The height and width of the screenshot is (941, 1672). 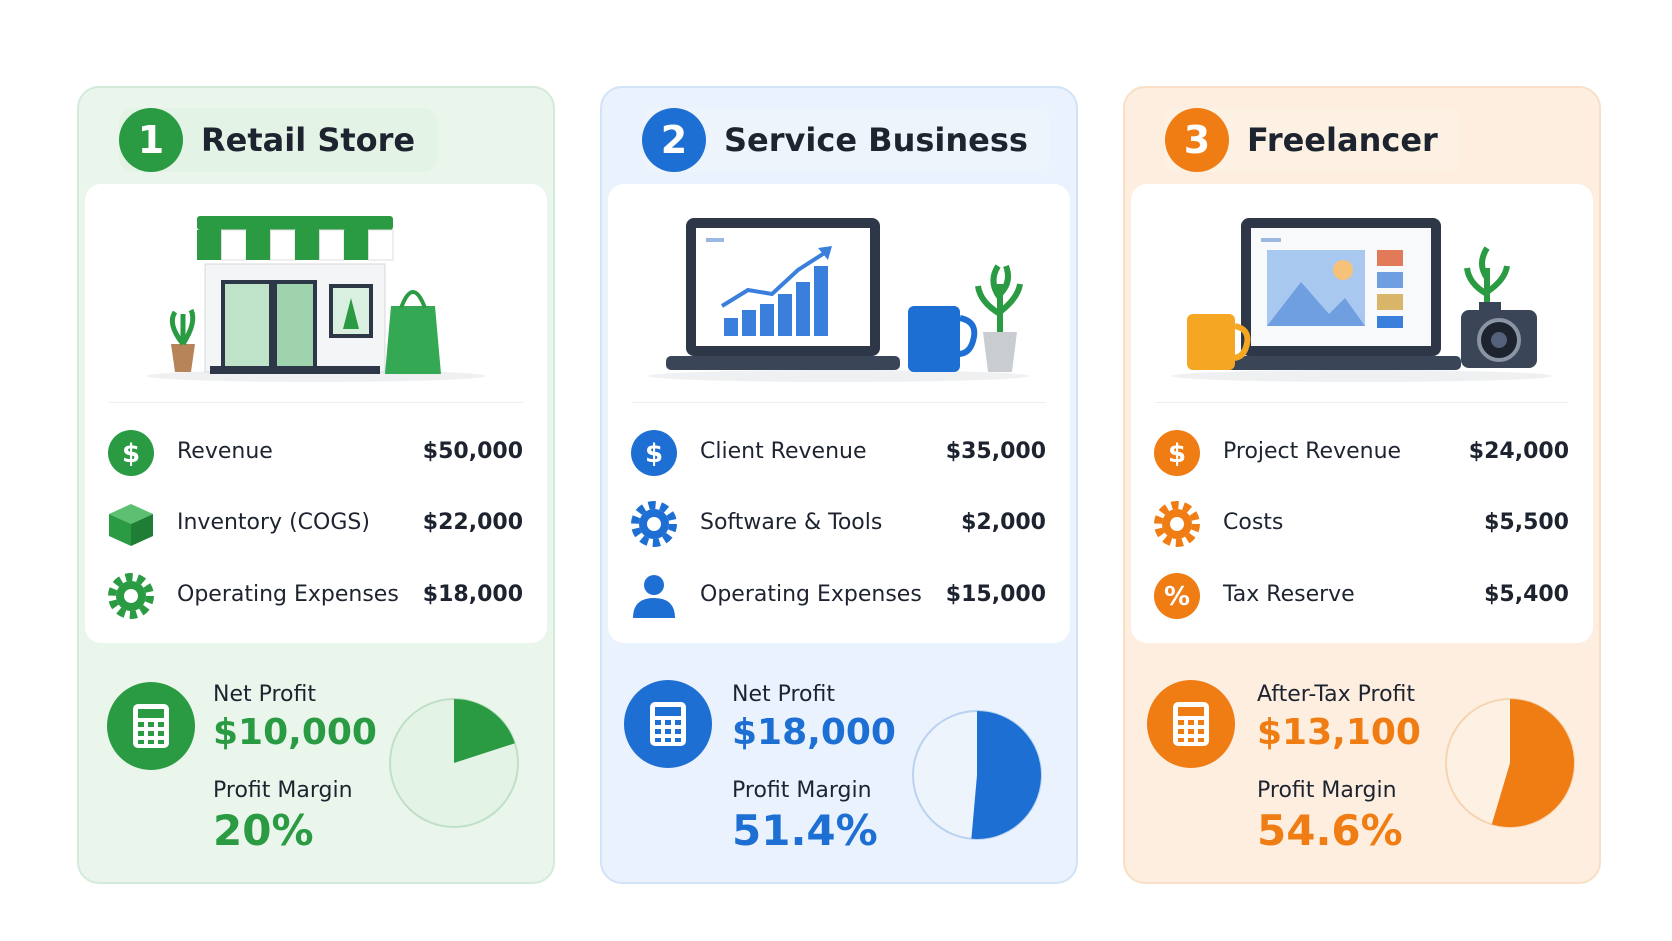 I want to click on item-icon: %, so click(x=1177, y=596).